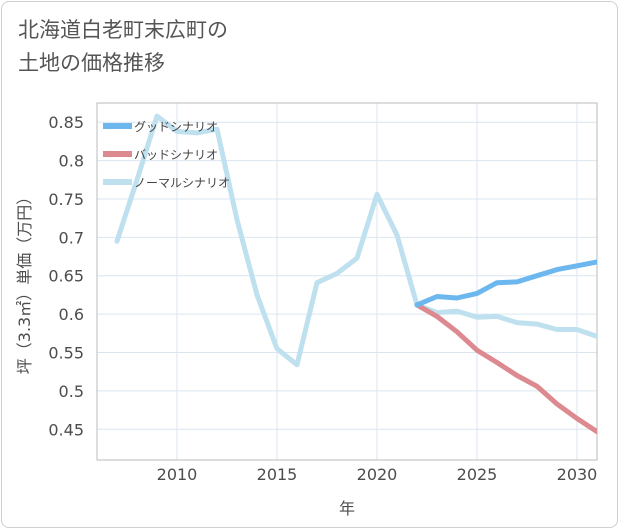  What do you see at coordinates (66, 353) in the screenshot?
I see `y-tick-label: 0.55` at bounding box center [66, 353].